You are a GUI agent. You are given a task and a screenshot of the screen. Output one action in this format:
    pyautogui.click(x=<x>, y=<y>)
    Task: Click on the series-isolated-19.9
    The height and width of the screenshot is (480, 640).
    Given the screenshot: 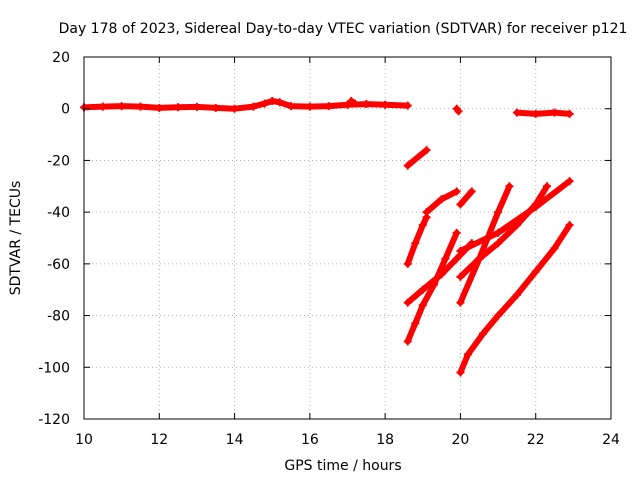 What is the action you would take?
    pyautogui.click(x=457, y=110)
    